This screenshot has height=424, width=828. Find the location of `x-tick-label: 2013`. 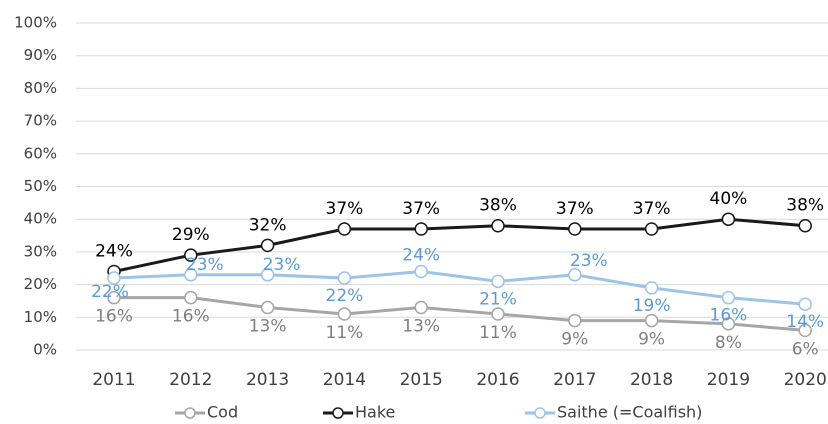

x-tick-label: 2013 is located at coordinates (267, 380).